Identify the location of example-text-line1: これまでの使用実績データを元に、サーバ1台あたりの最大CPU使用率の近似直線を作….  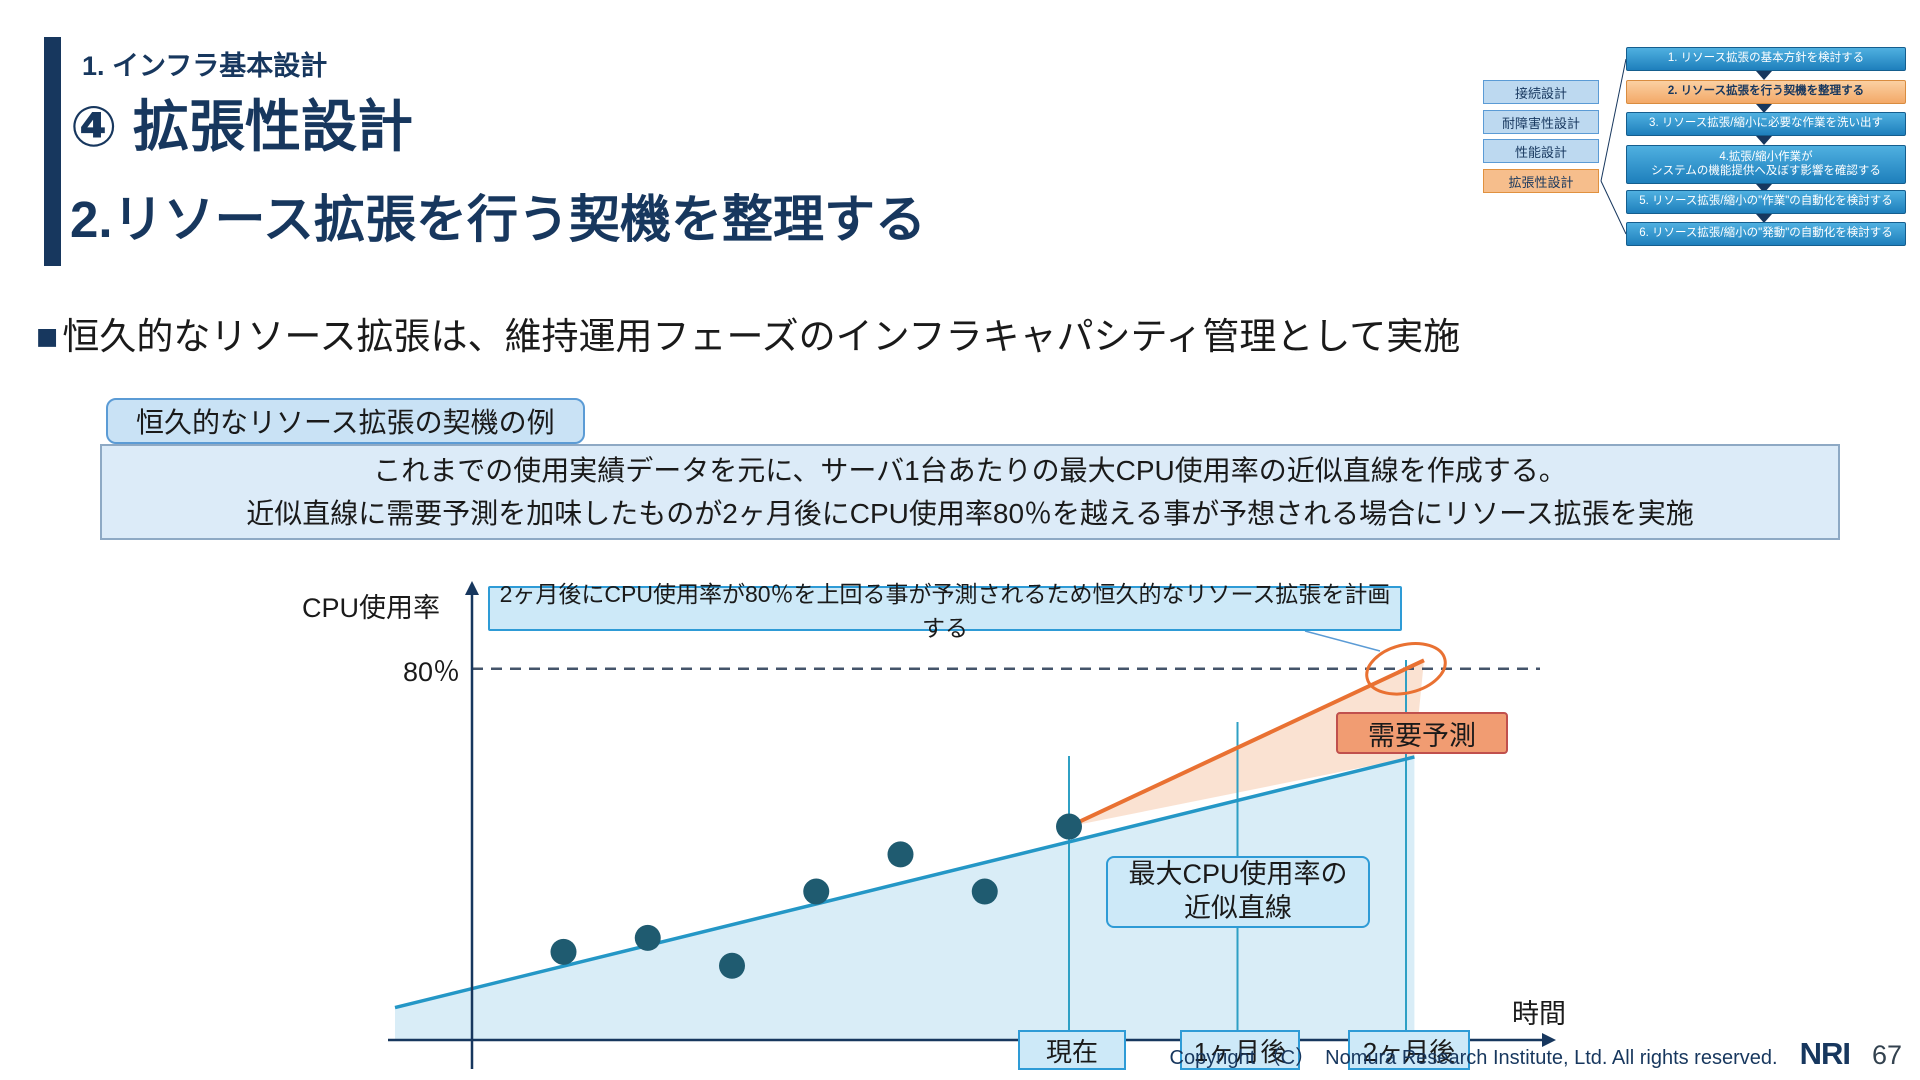
(970, 470).